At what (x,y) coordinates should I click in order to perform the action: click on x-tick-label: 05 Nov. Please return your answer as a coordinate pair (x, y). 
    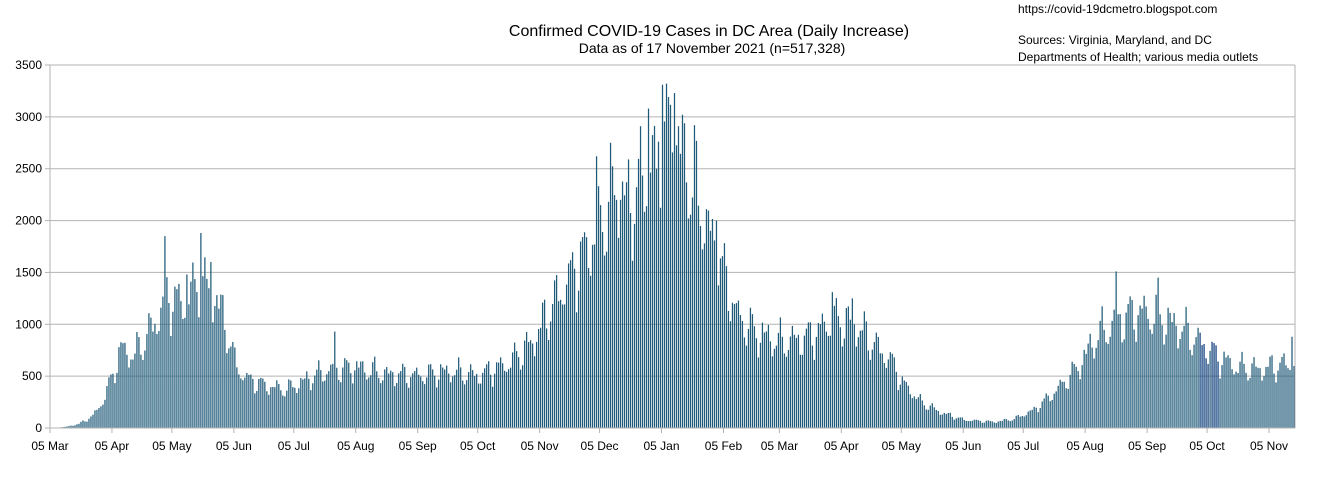
    Looking at the image, I should click on (1269, 446).